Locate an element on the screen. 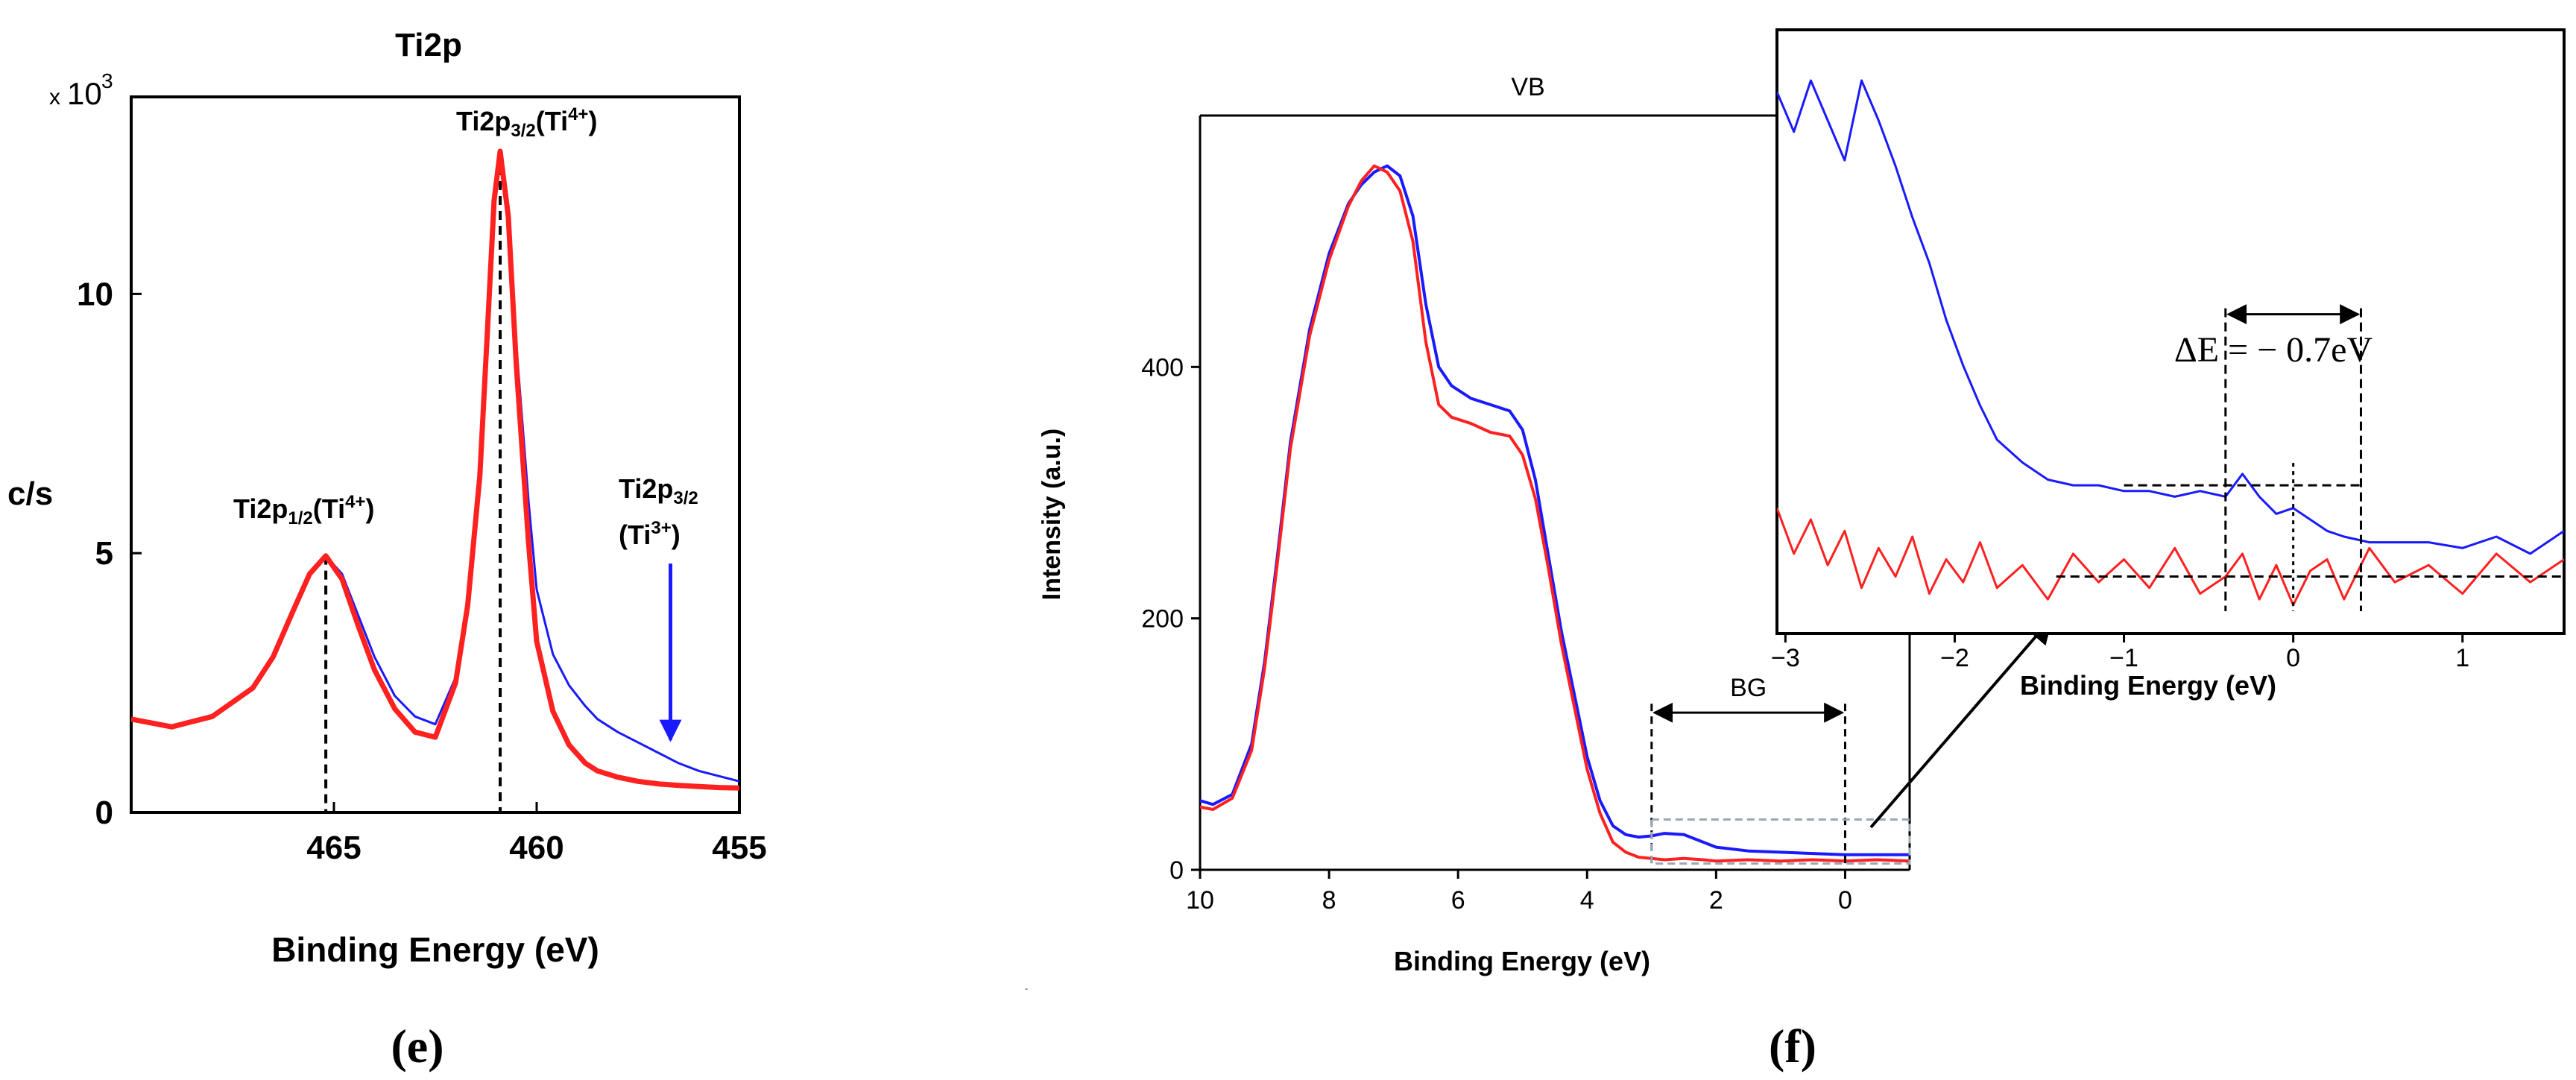 The width and height of the screenshot is (2576, 1080). zoom-arrow is located at coordinates (1961, 722).